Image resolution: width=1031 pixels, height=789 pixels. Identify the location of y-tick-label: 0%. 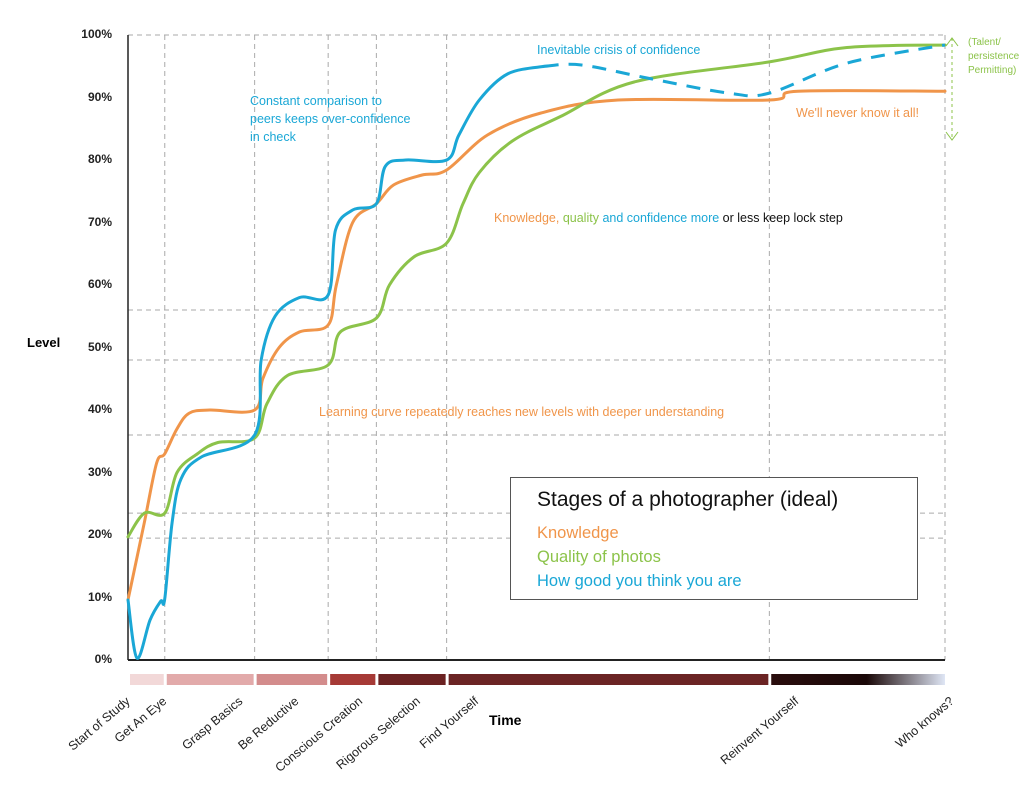
(103, 659).